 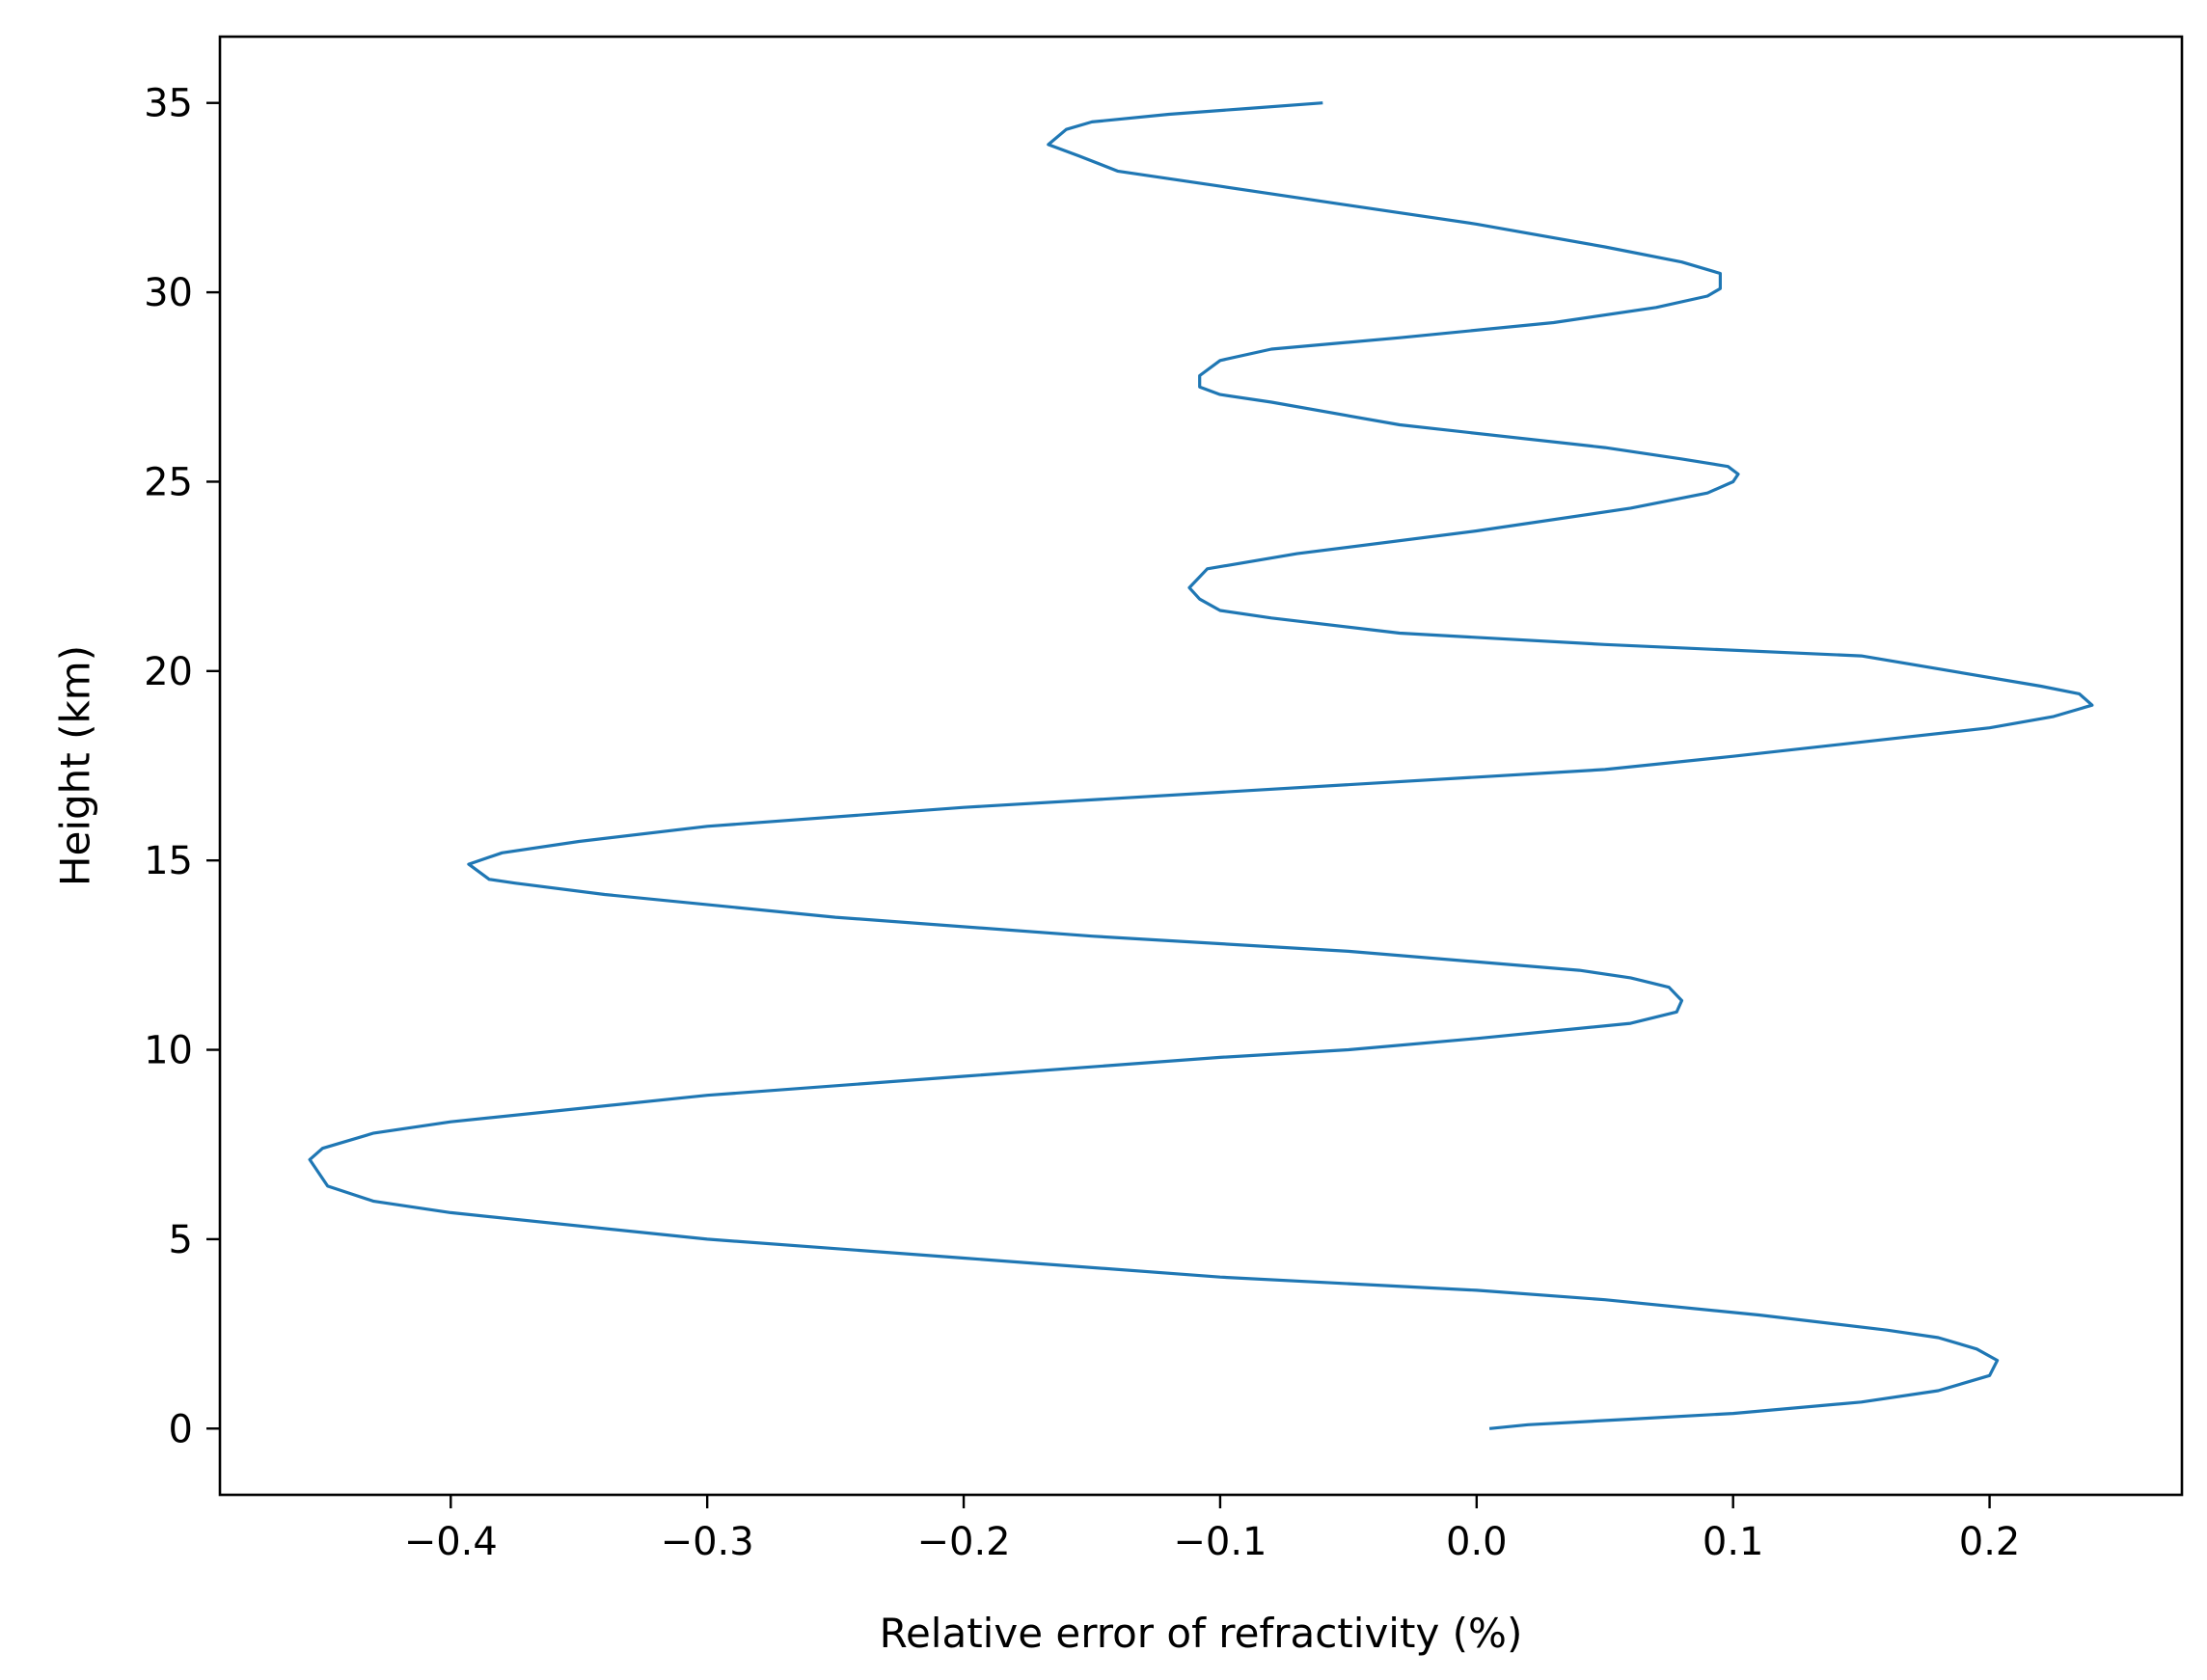 I want to click on x-tick-label: 0.1, so click(x=1733, y=1542).